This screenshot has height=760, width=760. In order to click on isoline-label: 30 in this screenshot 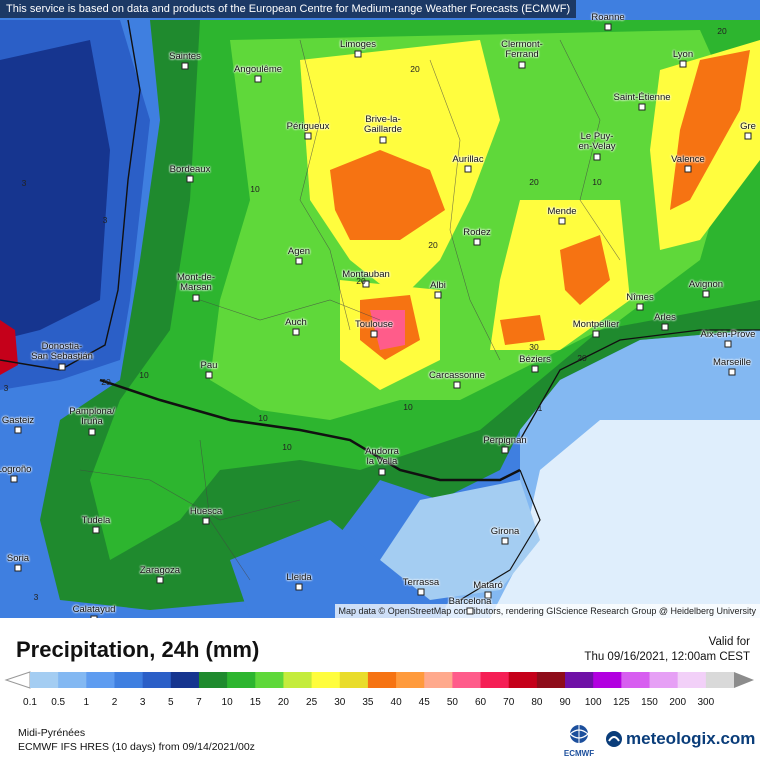, I will do `click(534, 347)`.